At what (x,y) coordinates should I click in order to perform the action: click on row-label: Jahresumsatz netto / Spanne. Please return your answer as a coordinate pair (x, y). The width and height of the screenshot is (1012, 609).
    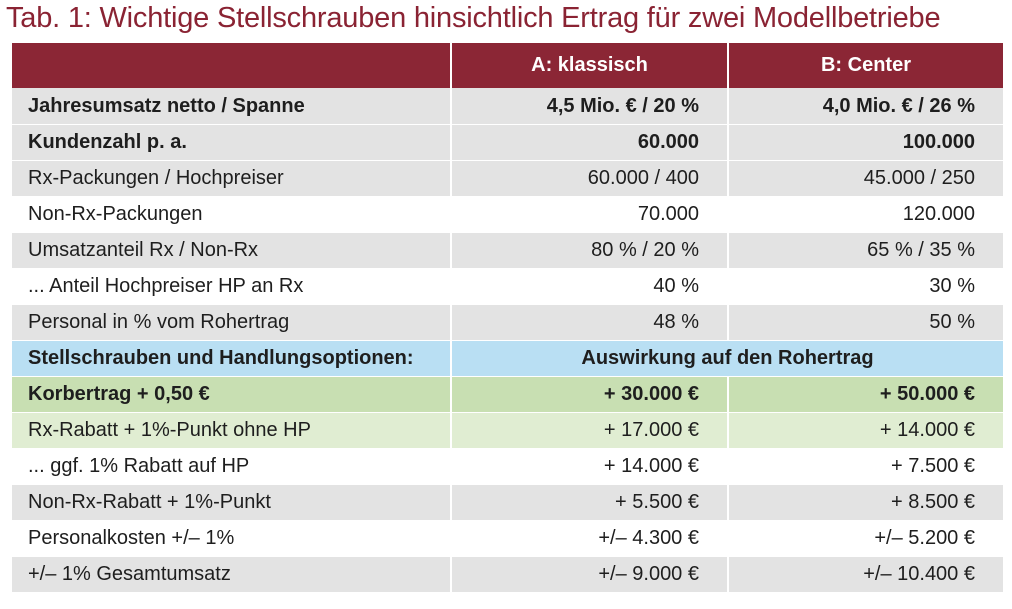
    Looking at the image, I should click on (231, 106).